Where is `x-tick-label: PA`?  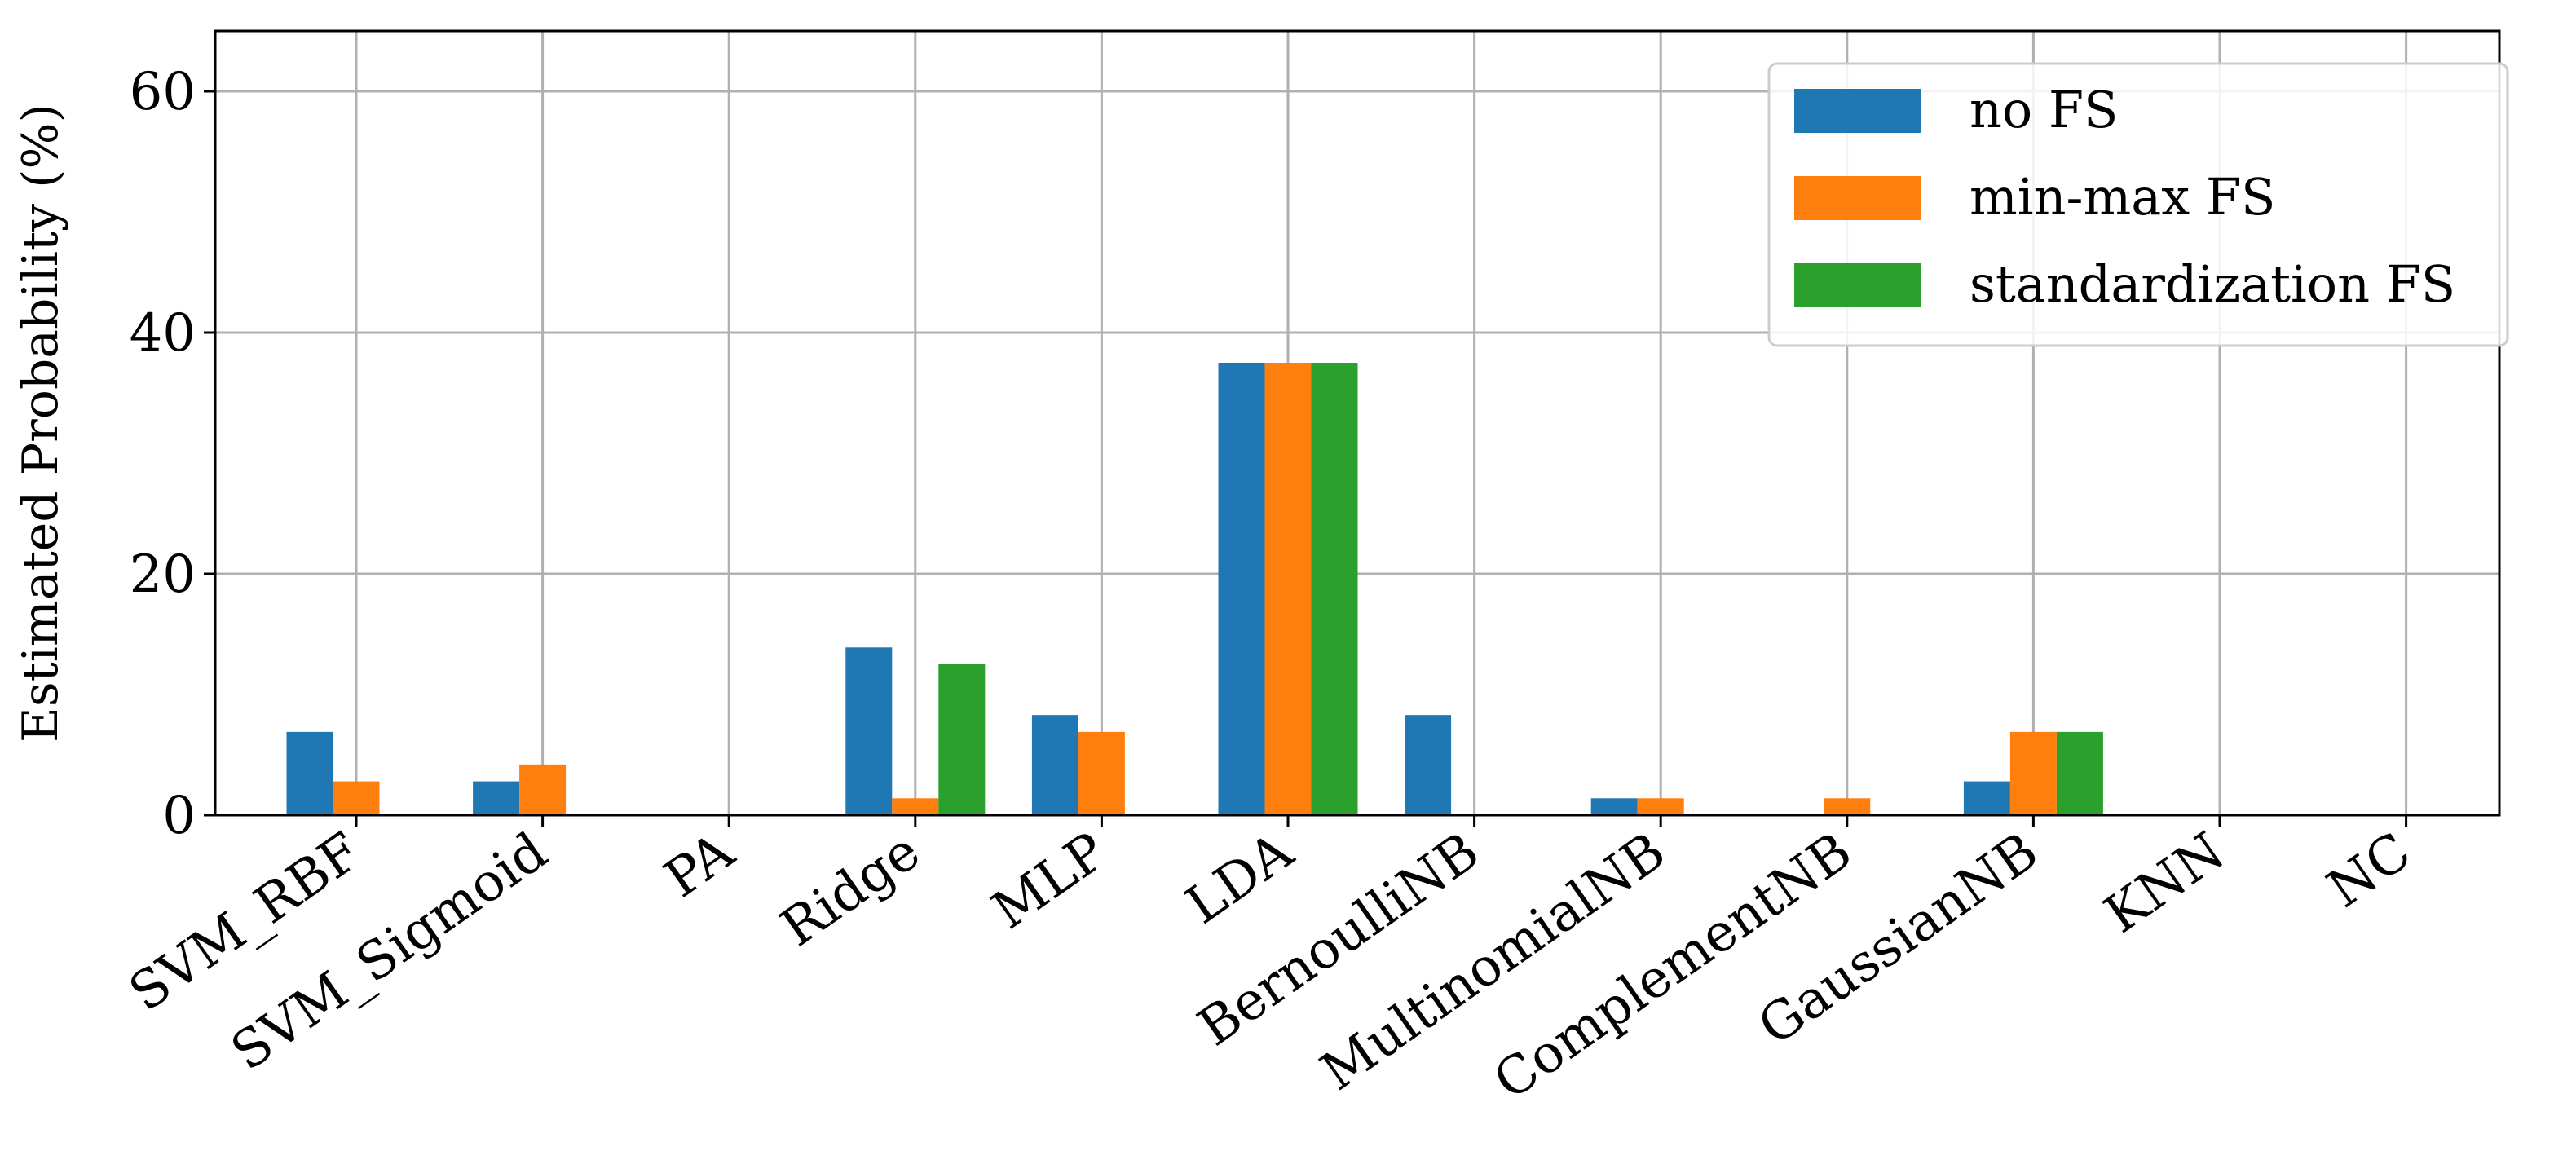 x-tick-label: PA is located at coordinates (700, 866).